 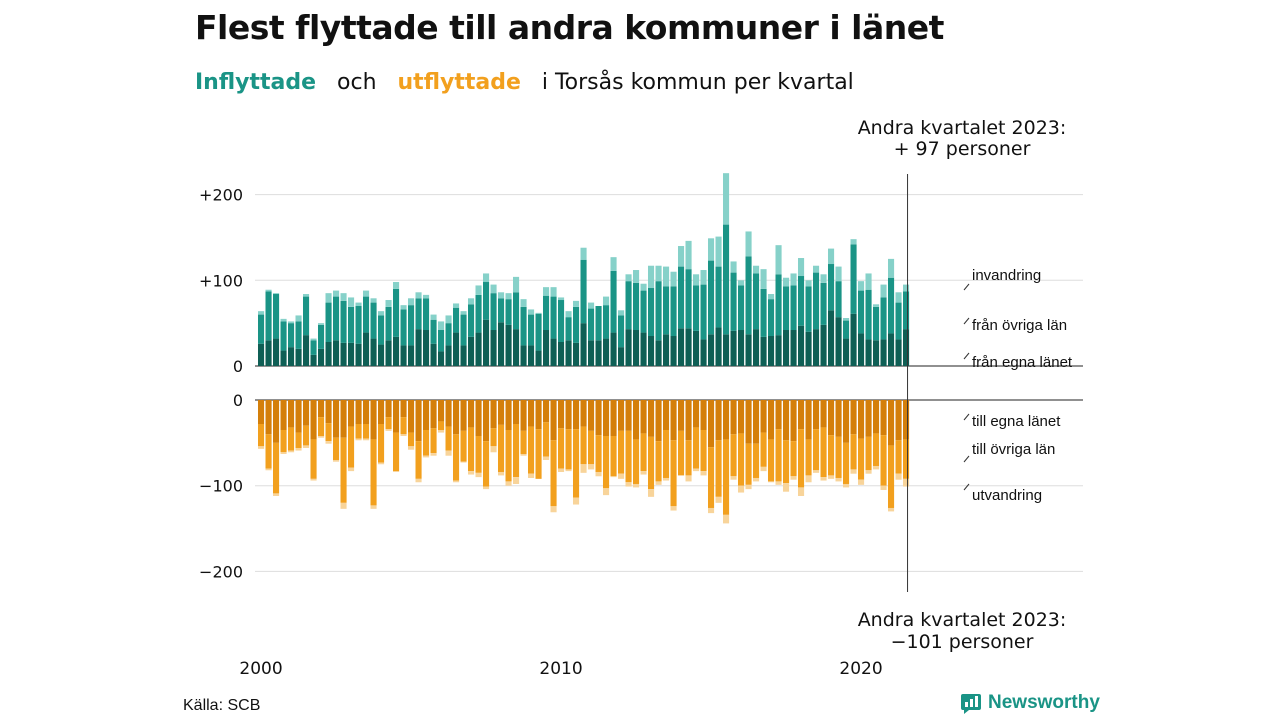 What do you see at coordinates (1007, 495) in the screenshot?
I see `series-label-out-2: utvandring` at bounding box center [1007, 495].